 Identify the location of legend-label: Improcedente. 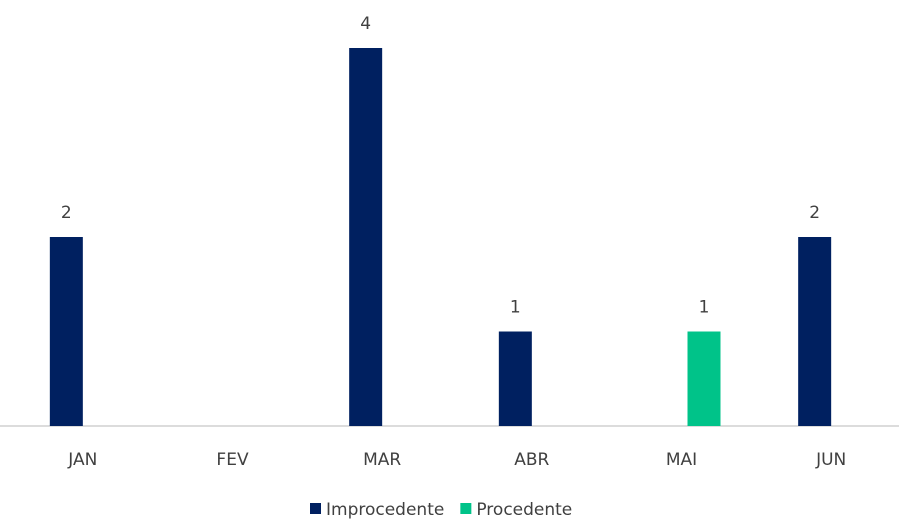
(385, 510).